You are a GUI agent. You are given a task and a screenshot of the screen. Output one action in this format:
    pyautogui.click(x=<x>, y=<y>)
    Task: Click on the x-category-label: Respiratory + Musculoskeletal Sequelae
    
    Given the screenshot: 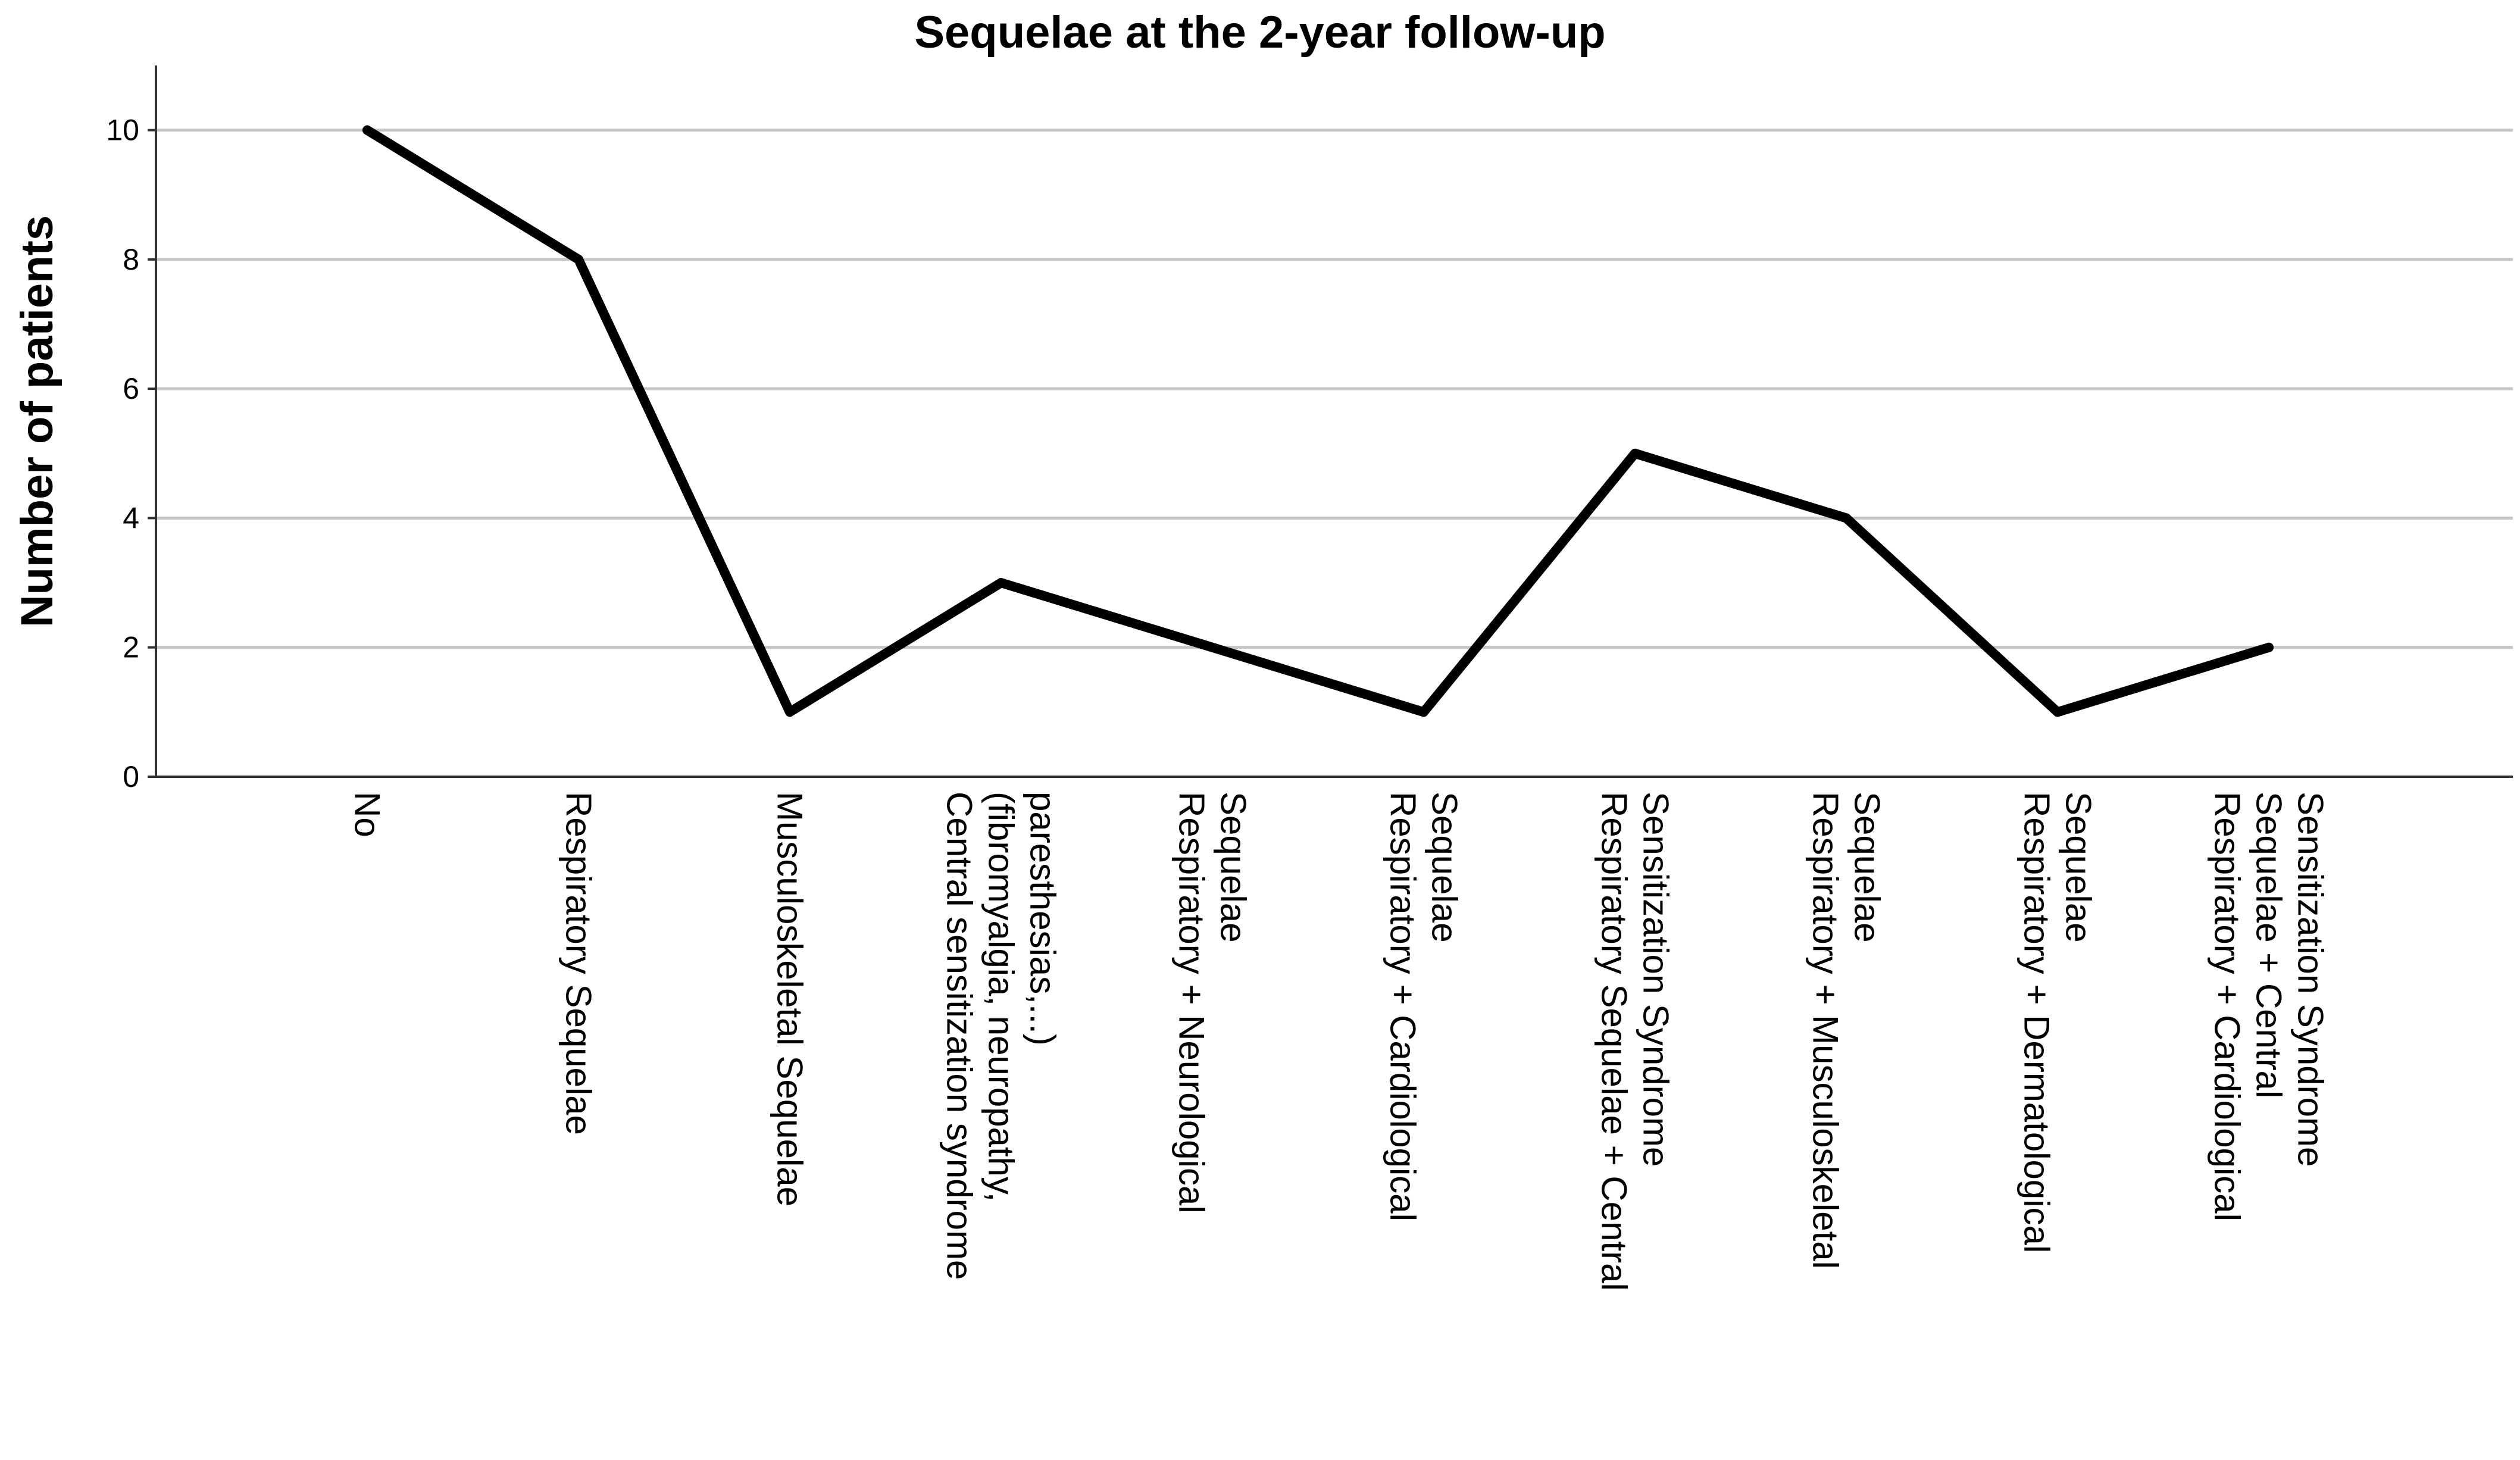 What is the action you would take?
    pyautogui.click(x=1846, y=1030)
    